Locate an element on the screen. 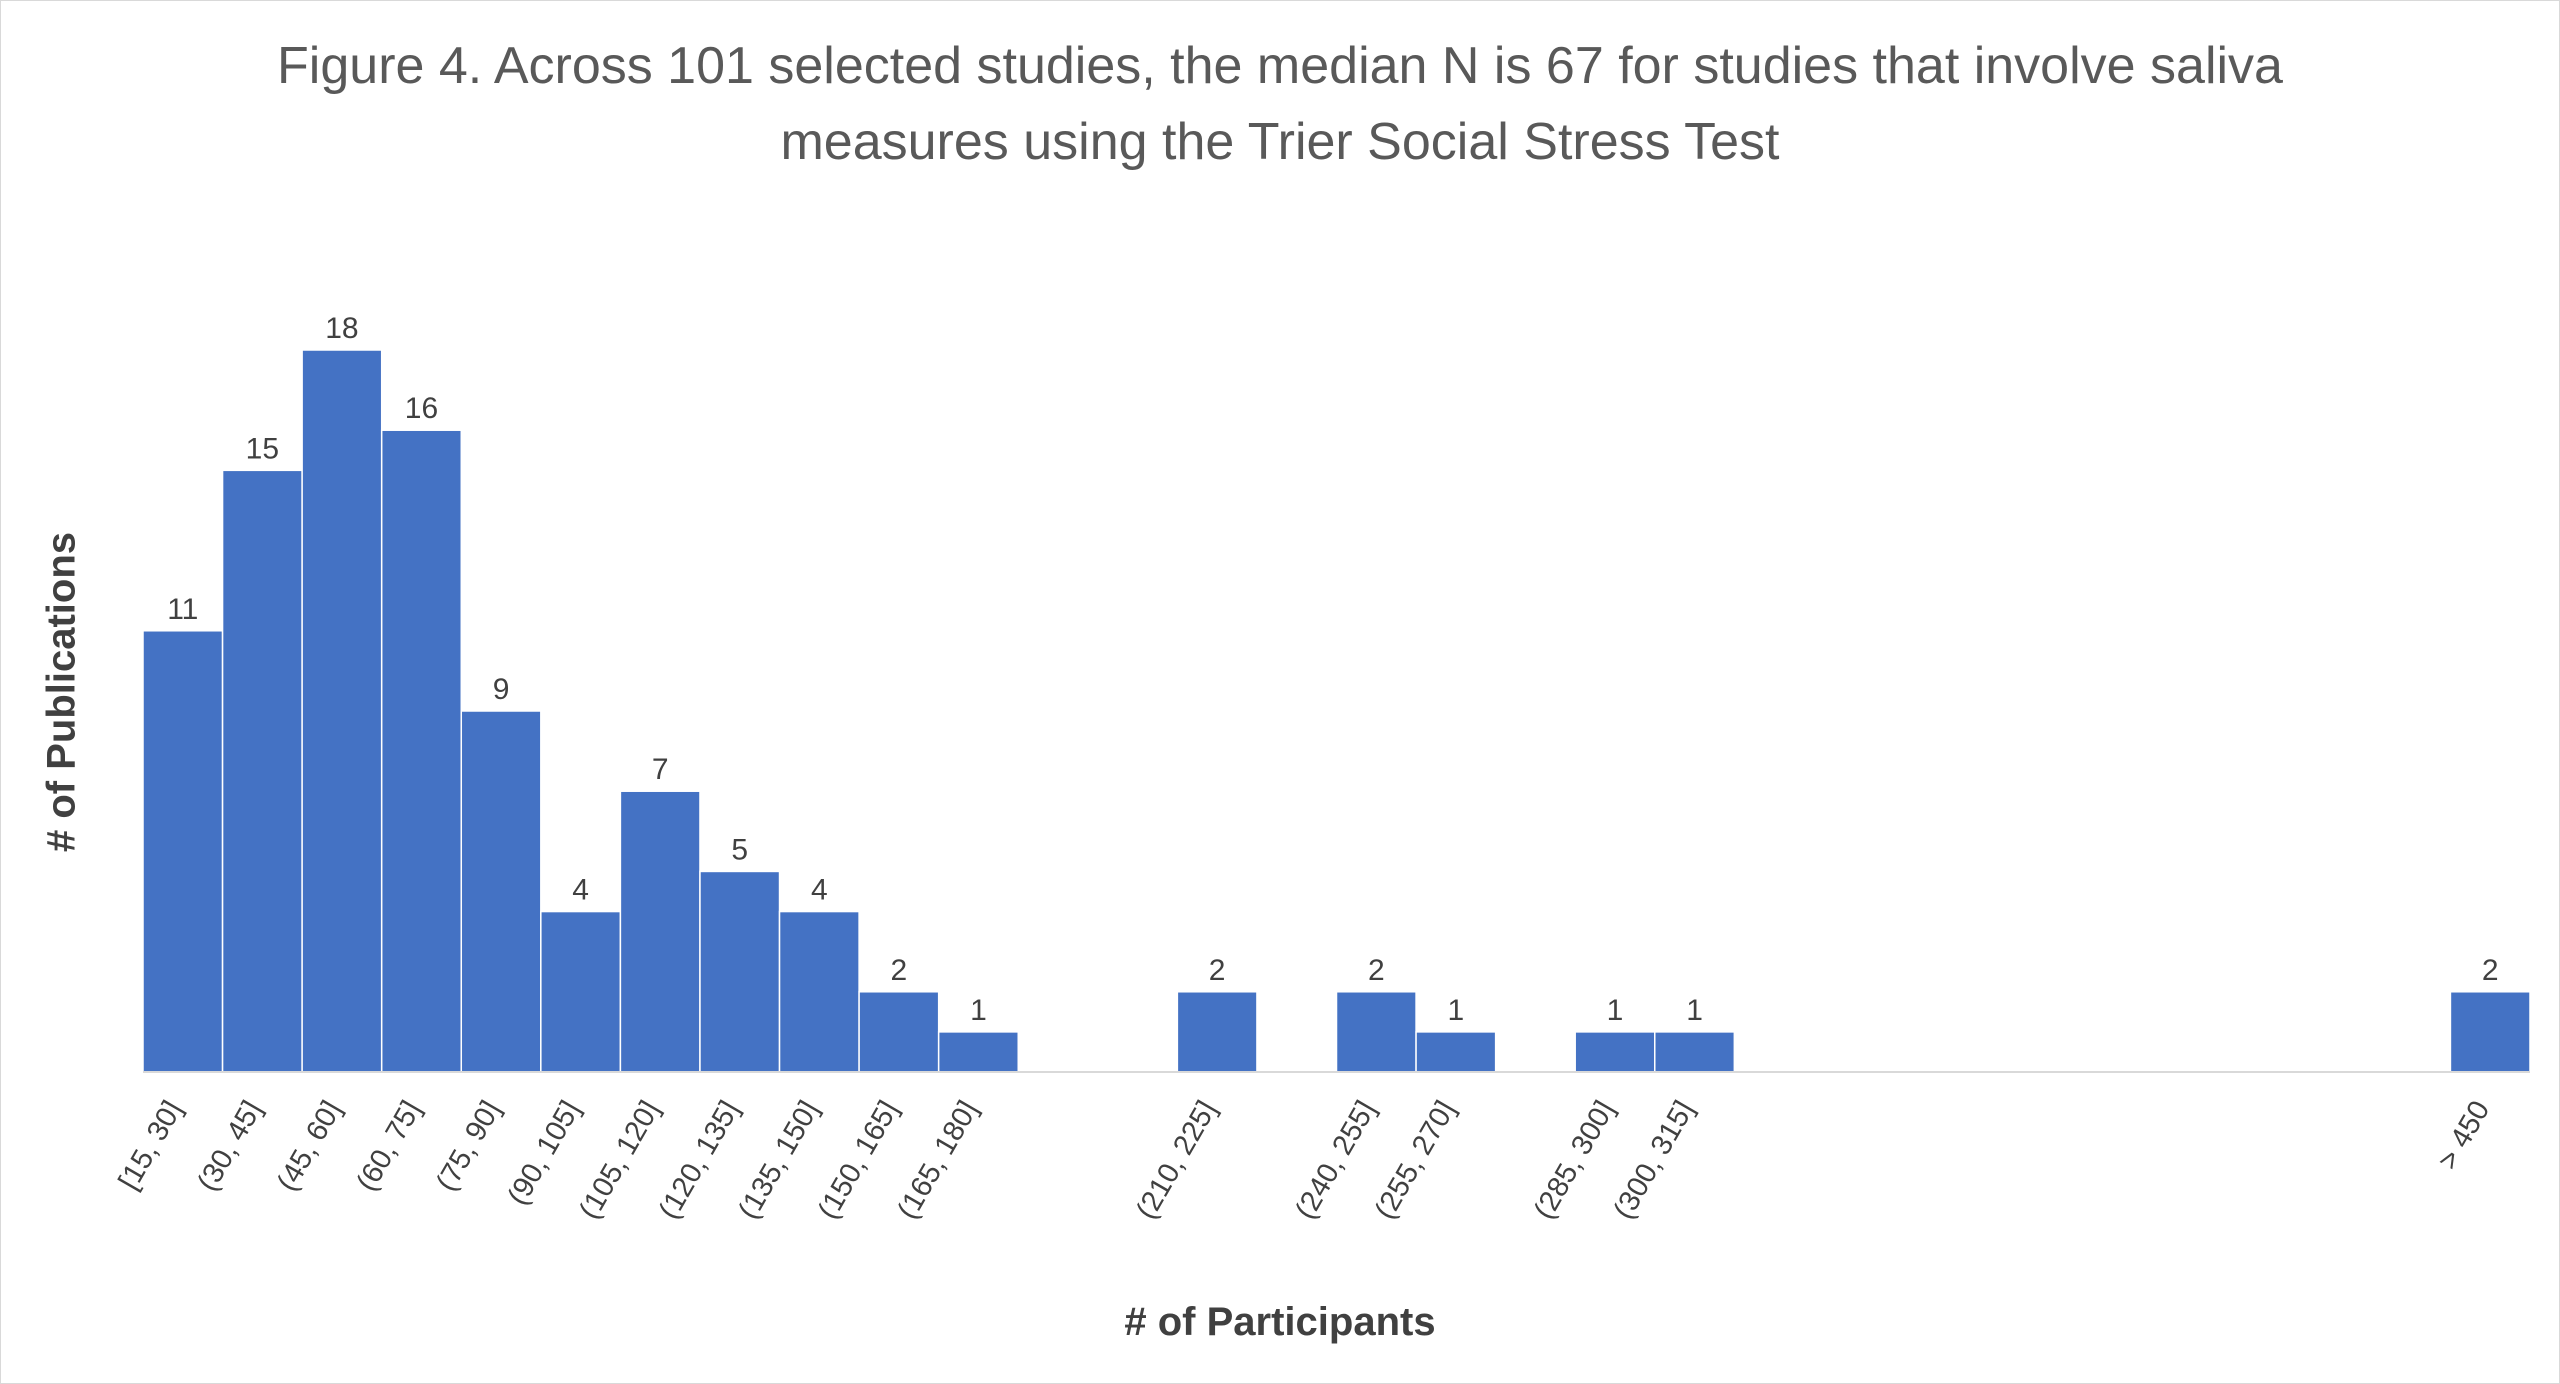 The height and width of the screenshot is (1384, 2560). x-tick-label: (105, 120] is located at coordinates (619, 1160).